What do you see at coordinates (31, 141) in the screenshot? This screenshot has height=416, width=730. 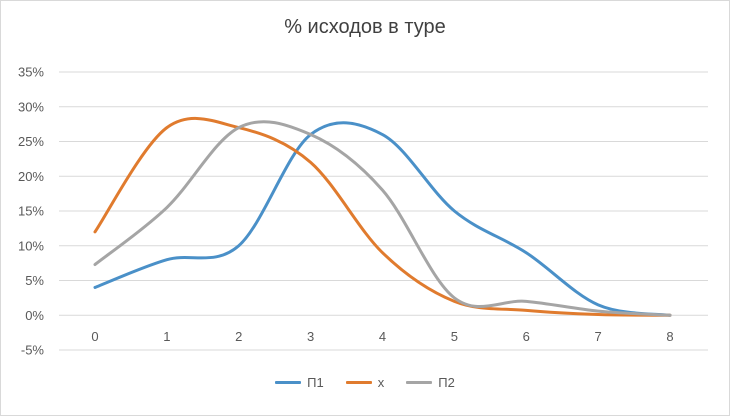 I see `y-tick-label: 25%` at bounding box center [31, 141].